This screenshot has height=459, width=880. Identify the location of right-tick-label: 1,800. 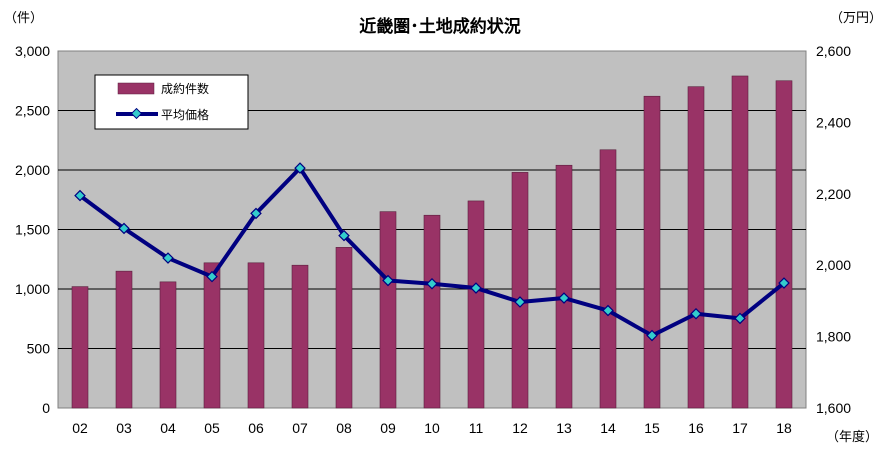
(833, 337).